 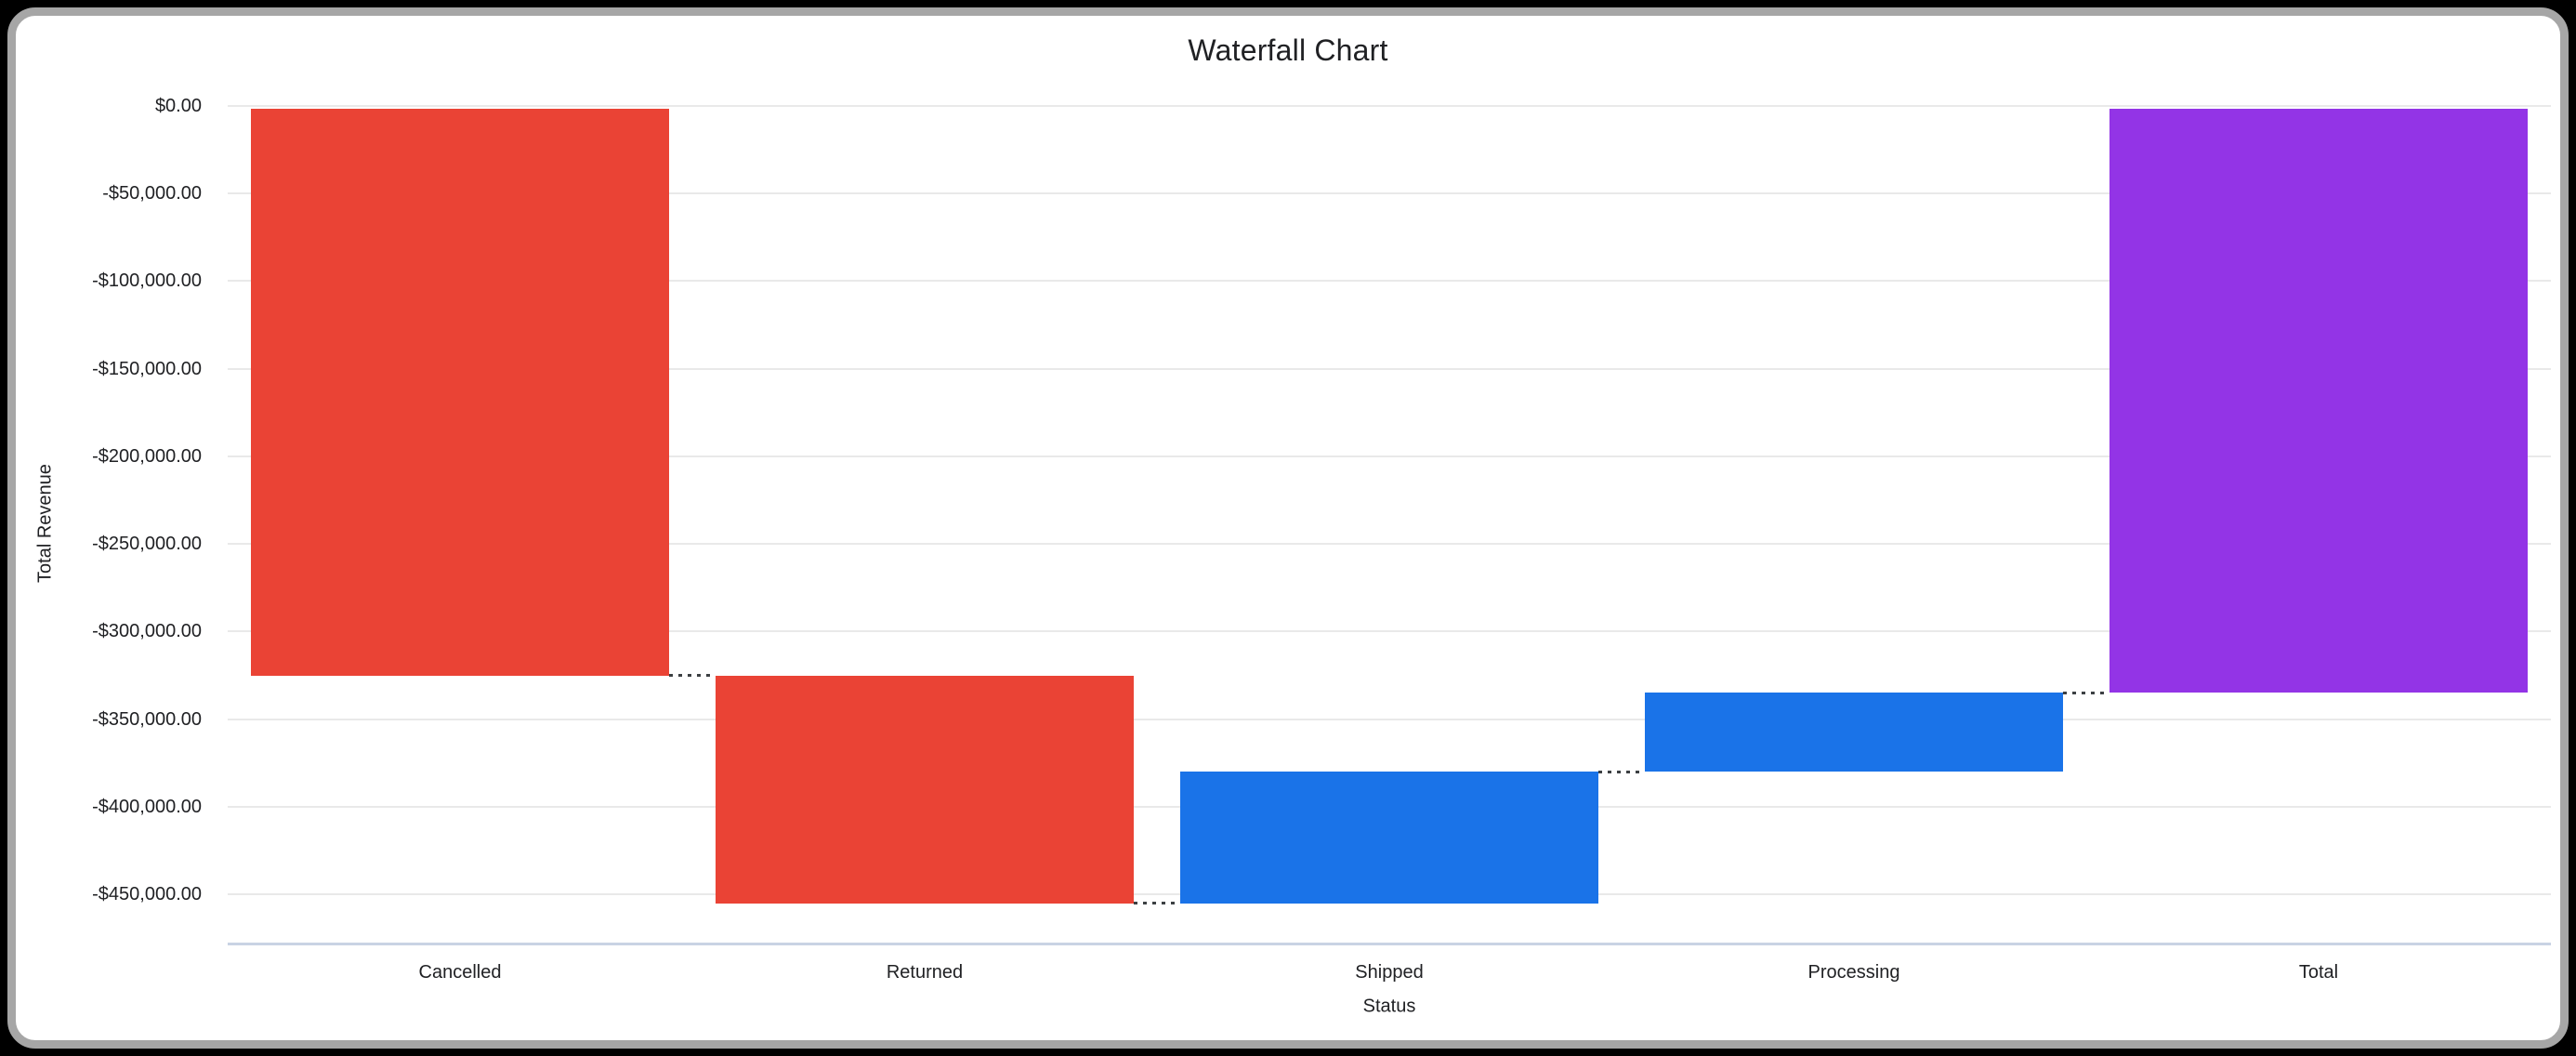 I want to click on y-tick-label: -$350,000.00, so click(x=147, y=719).